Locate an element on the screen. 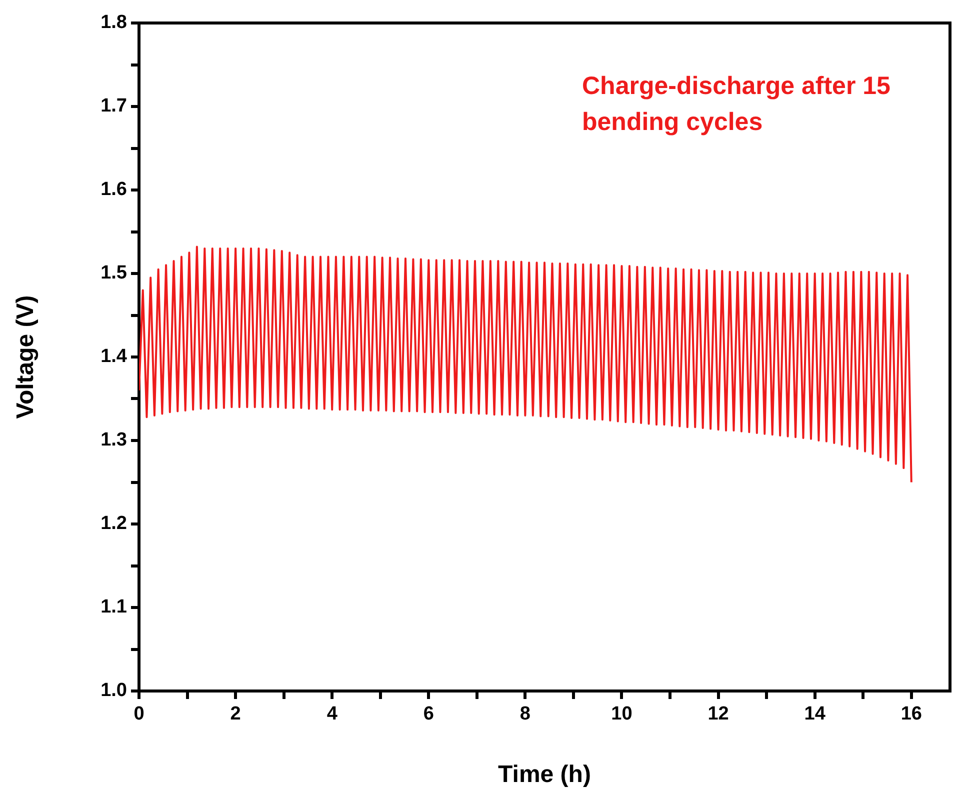 The width and height of the screenshot is (953, 794). y-tick-label: 1.1 is located at coordinates (114, 607).